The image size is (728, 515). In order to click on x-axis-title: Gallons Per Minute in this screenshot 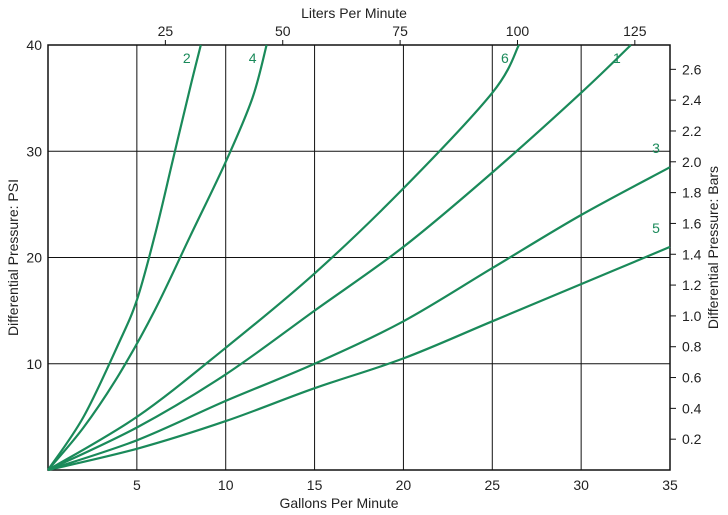, I will do `click(338, 503)`.